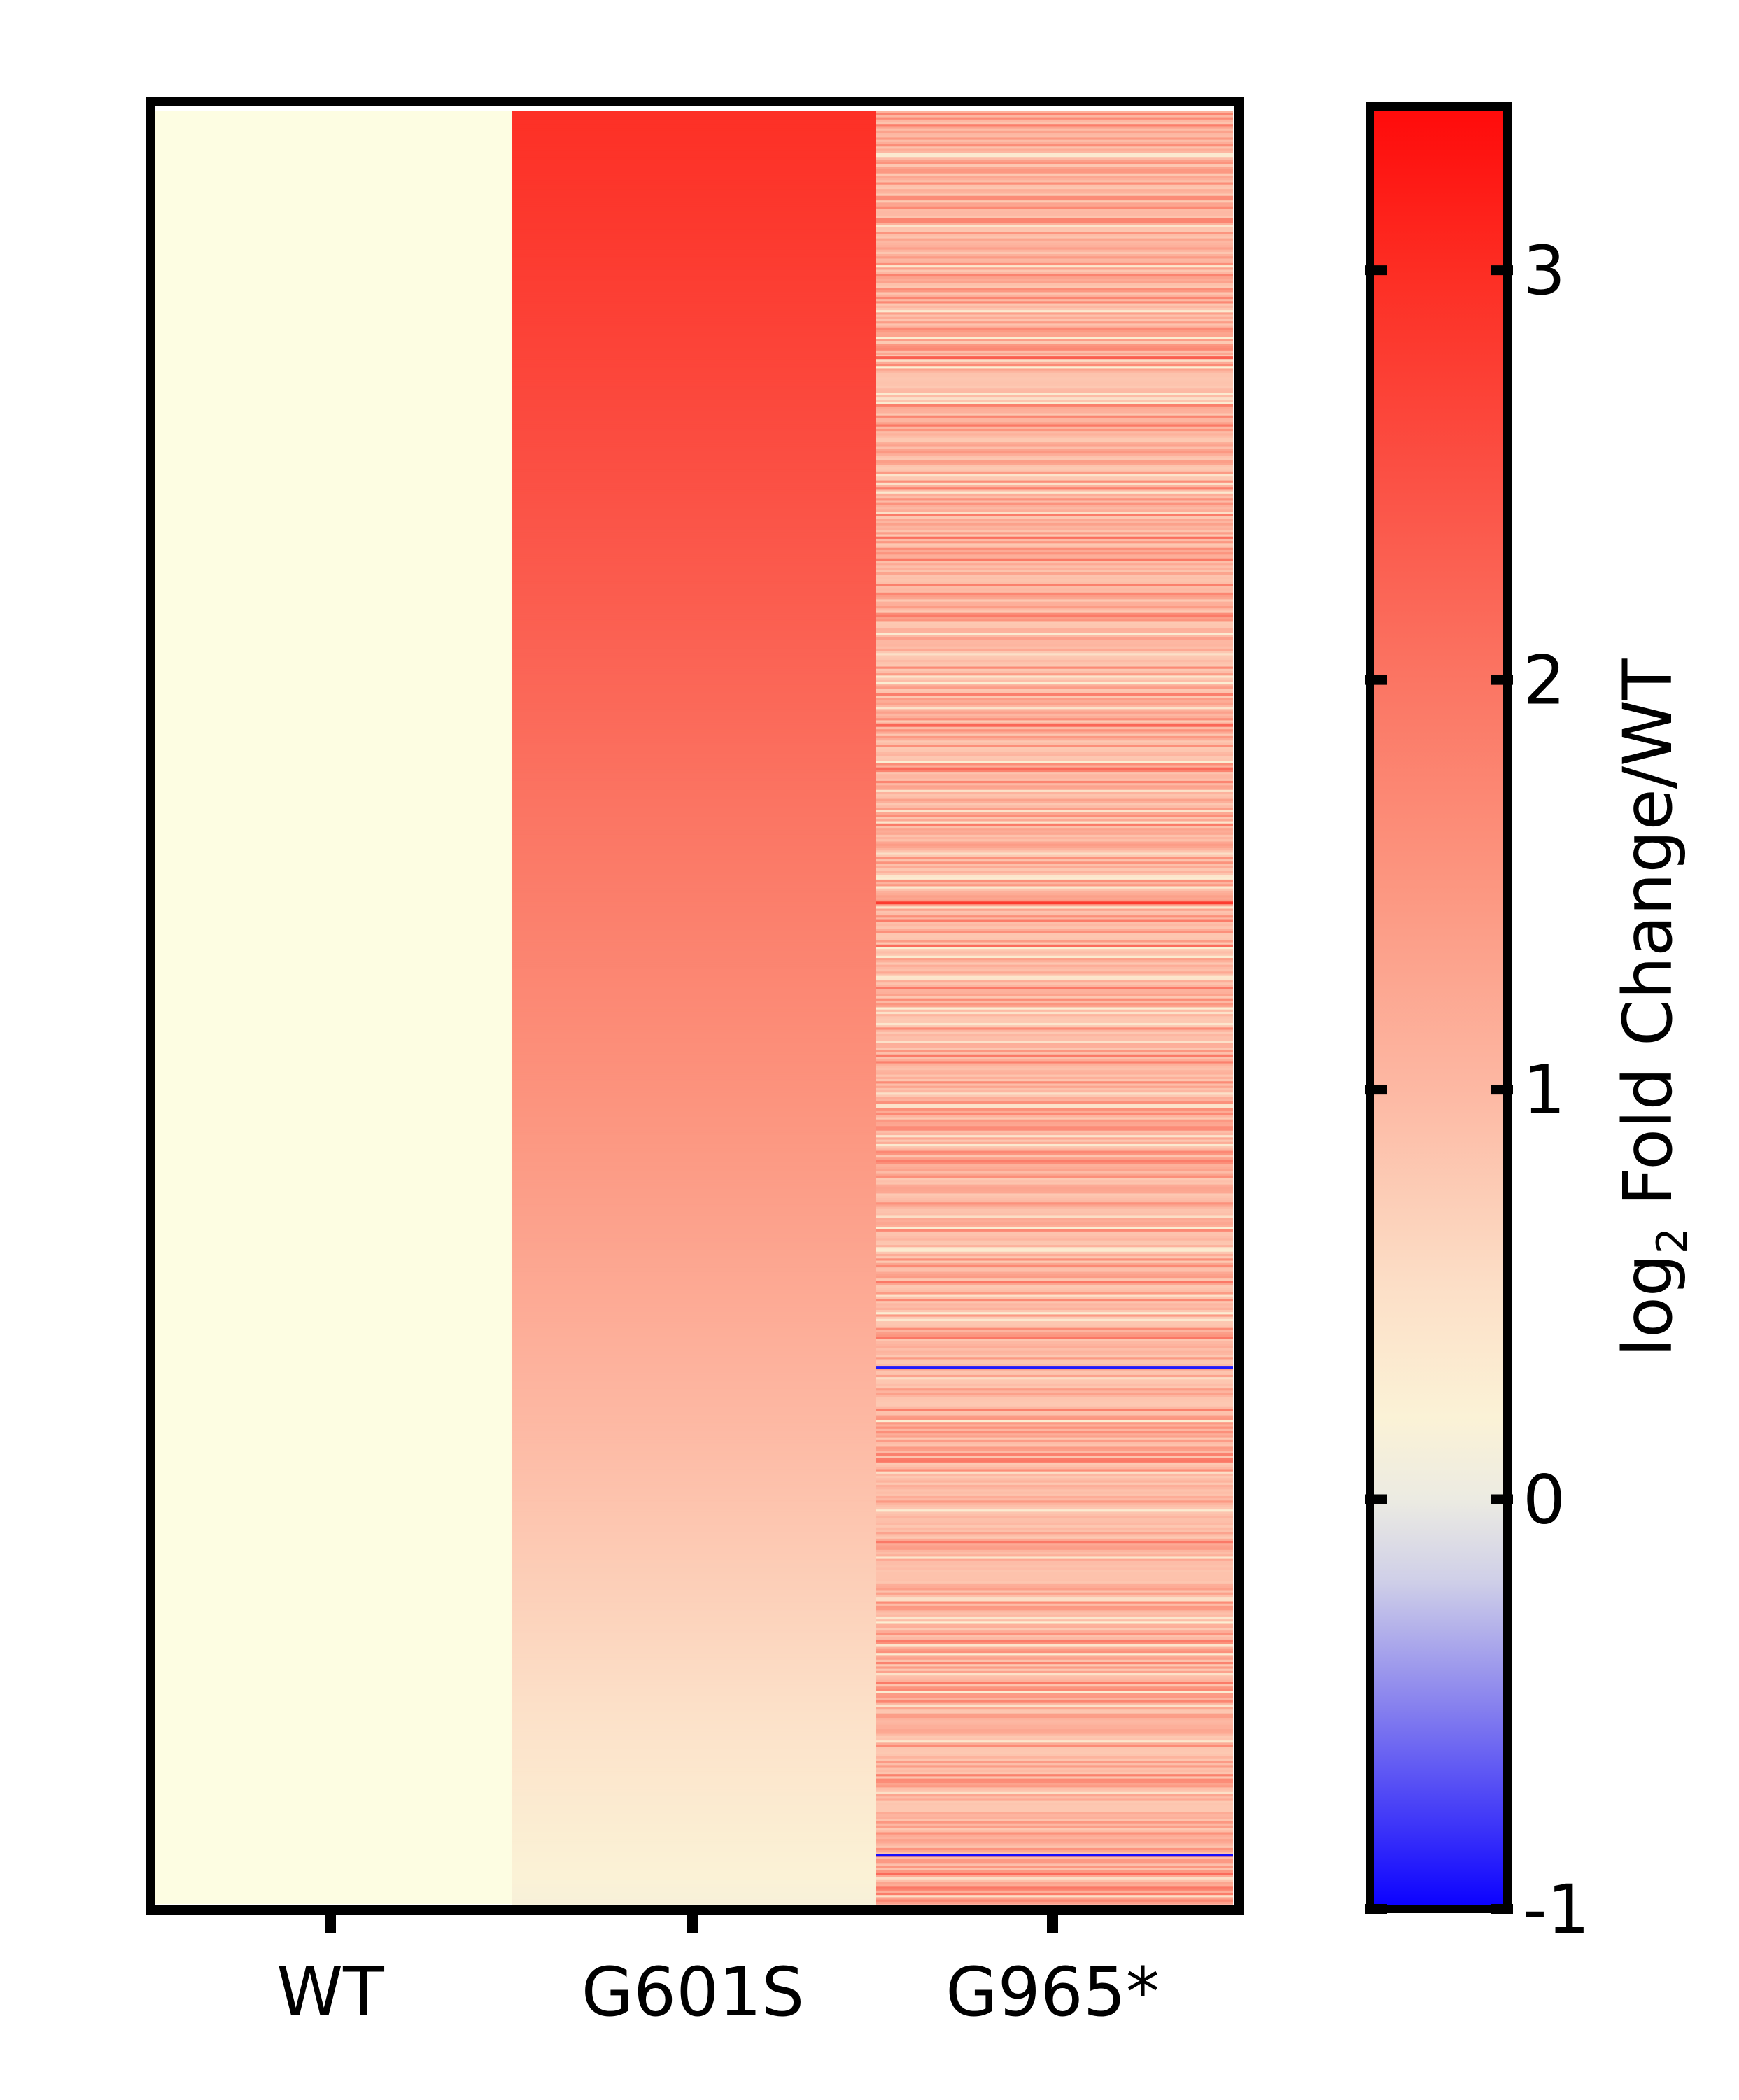 The image size is (1739, 2100). I want to click on colorbar-axis-title: log2 Fold Change/WT, so click(1653, 1007).